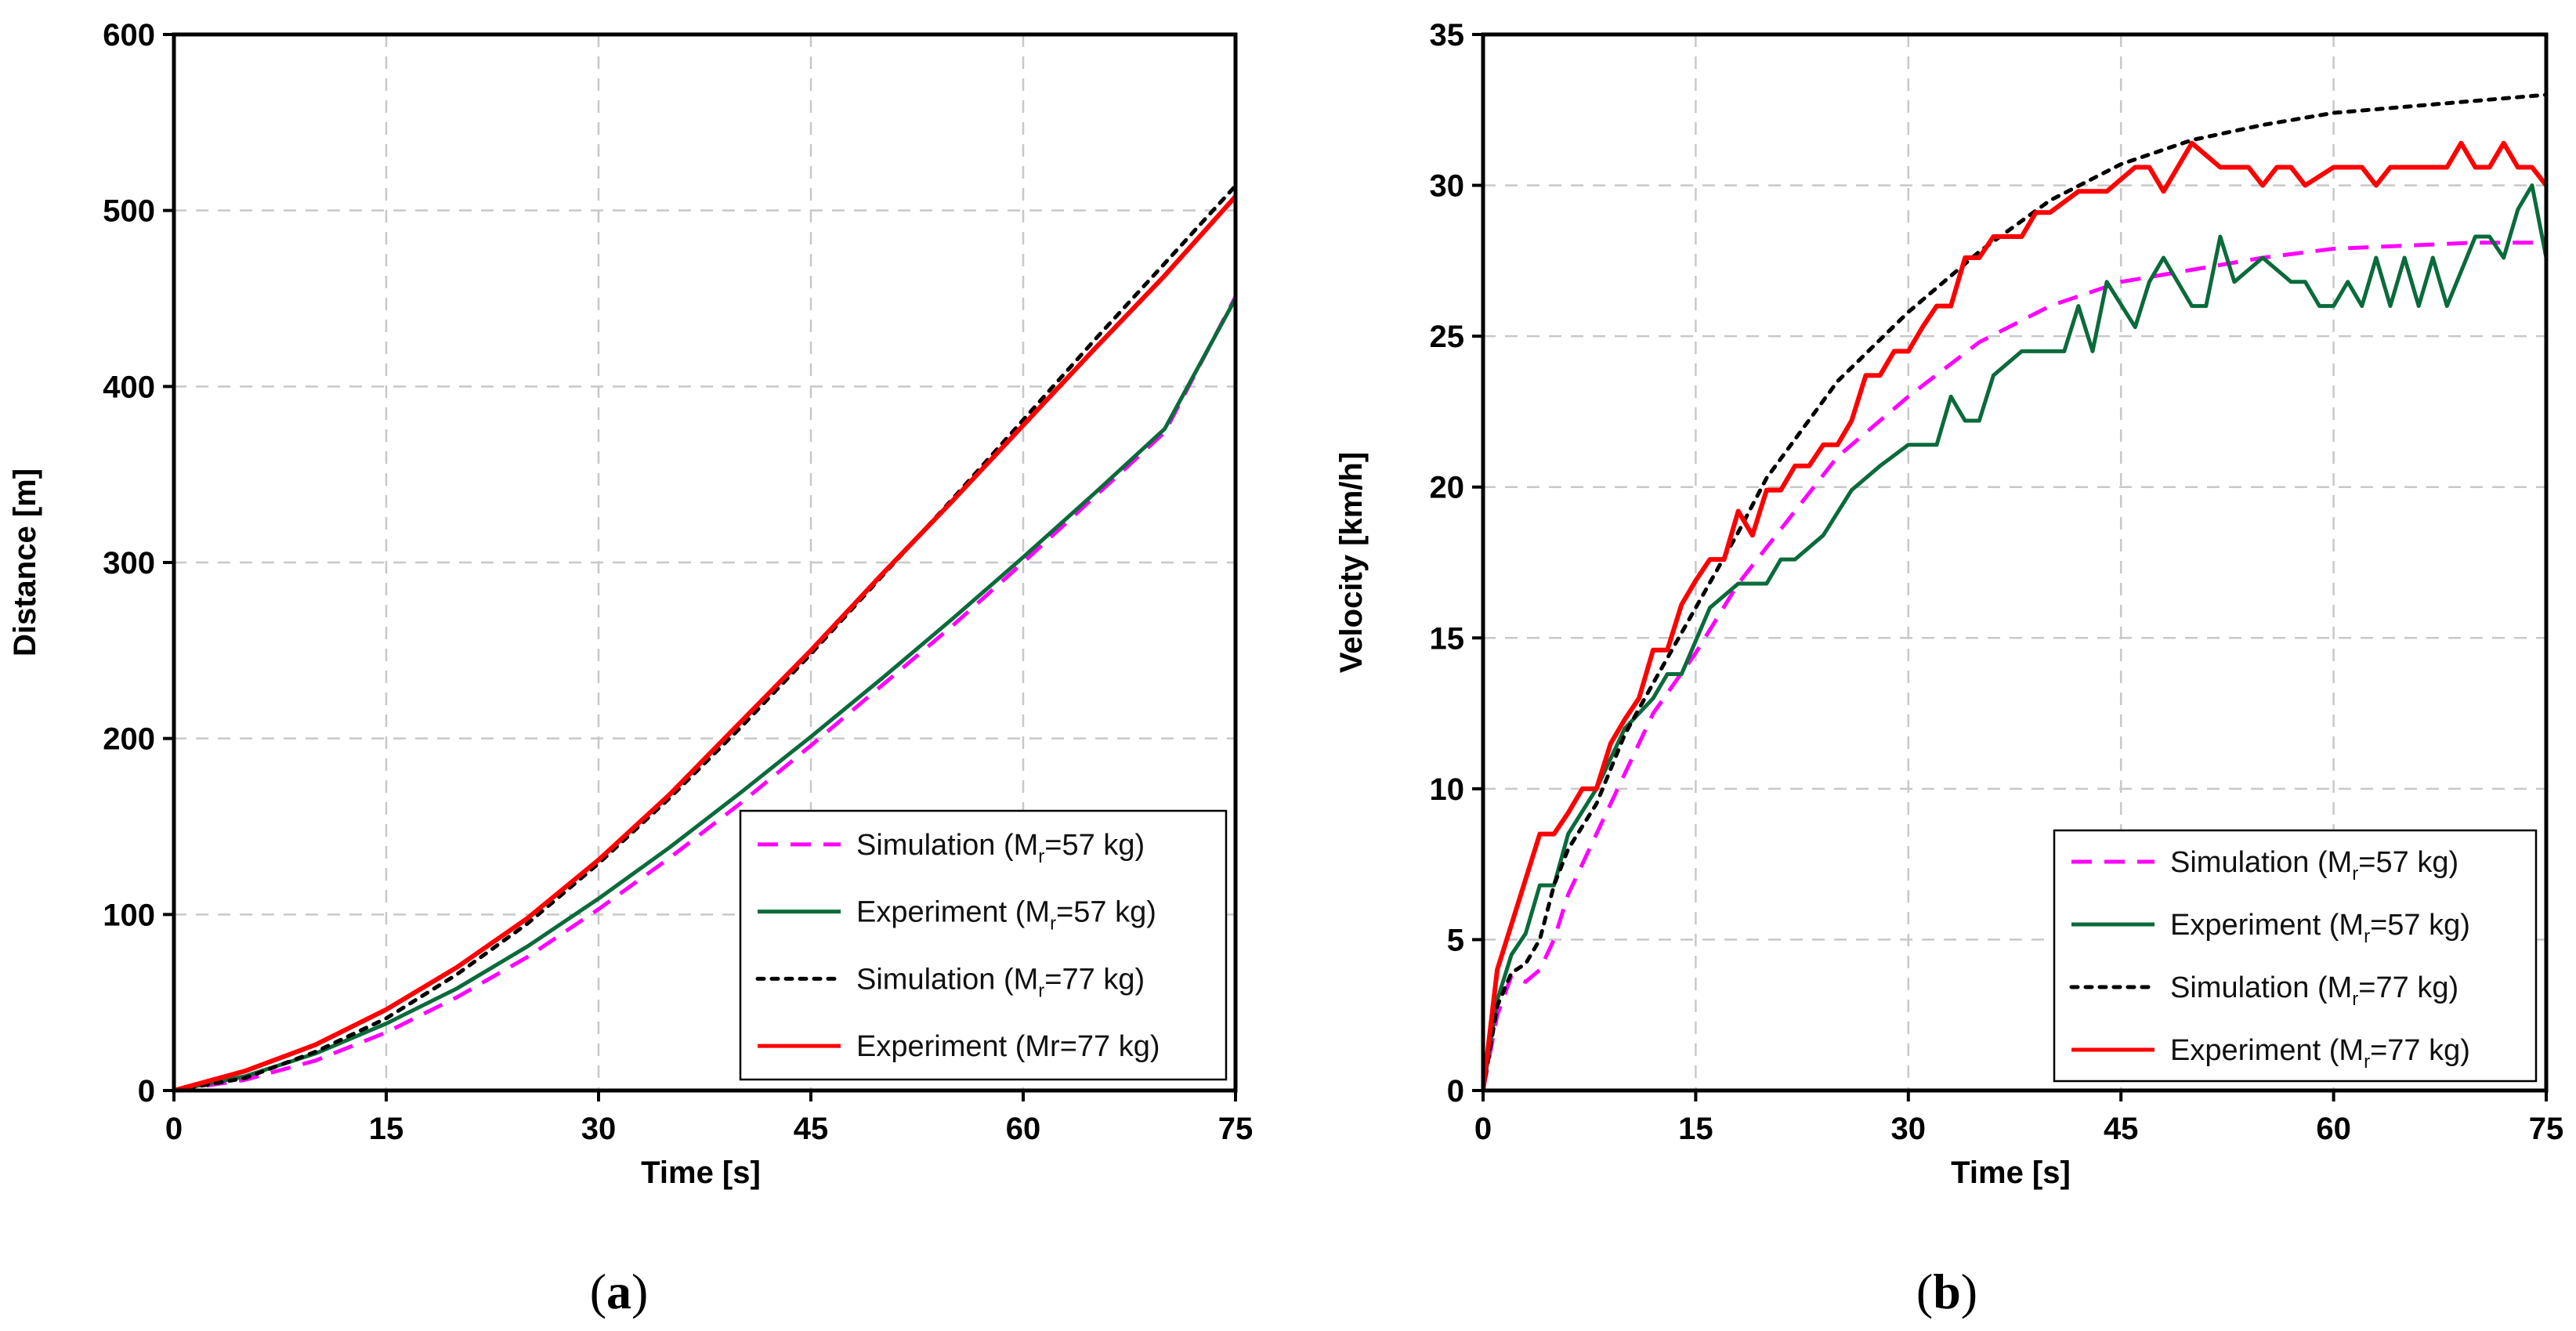 The width and height of the screenshot is (2576, 1331). What do you see at coordinates (129, 564) in the screenshot?
I see `y-tick-label: 300` at bounding box center [129, 564].